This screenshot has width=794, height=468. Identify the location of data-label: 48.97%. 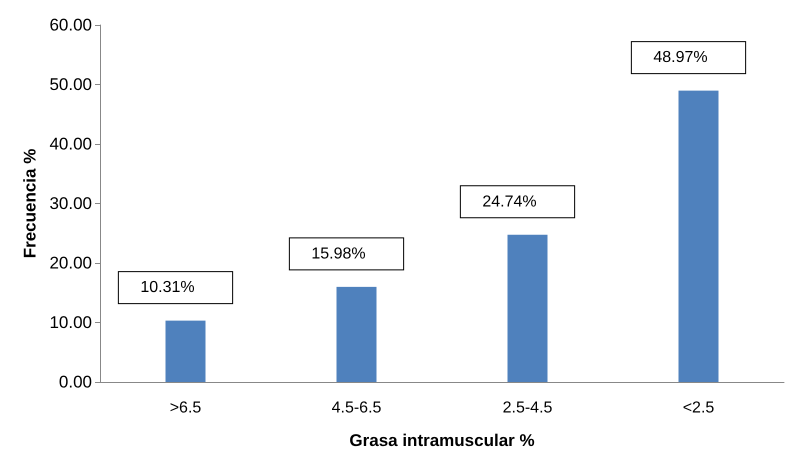
(680, 57).